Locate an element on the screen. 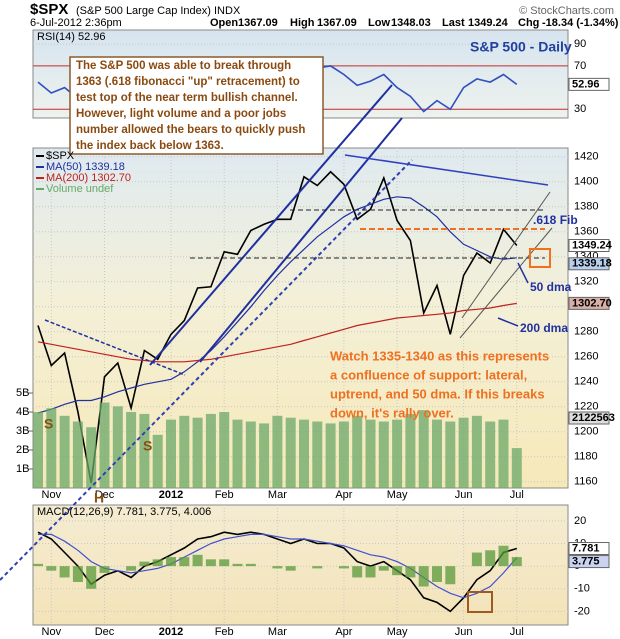 Image resolution: width=620 pixels, height=639 pixels. support-box is located at coordinates (540, 258).